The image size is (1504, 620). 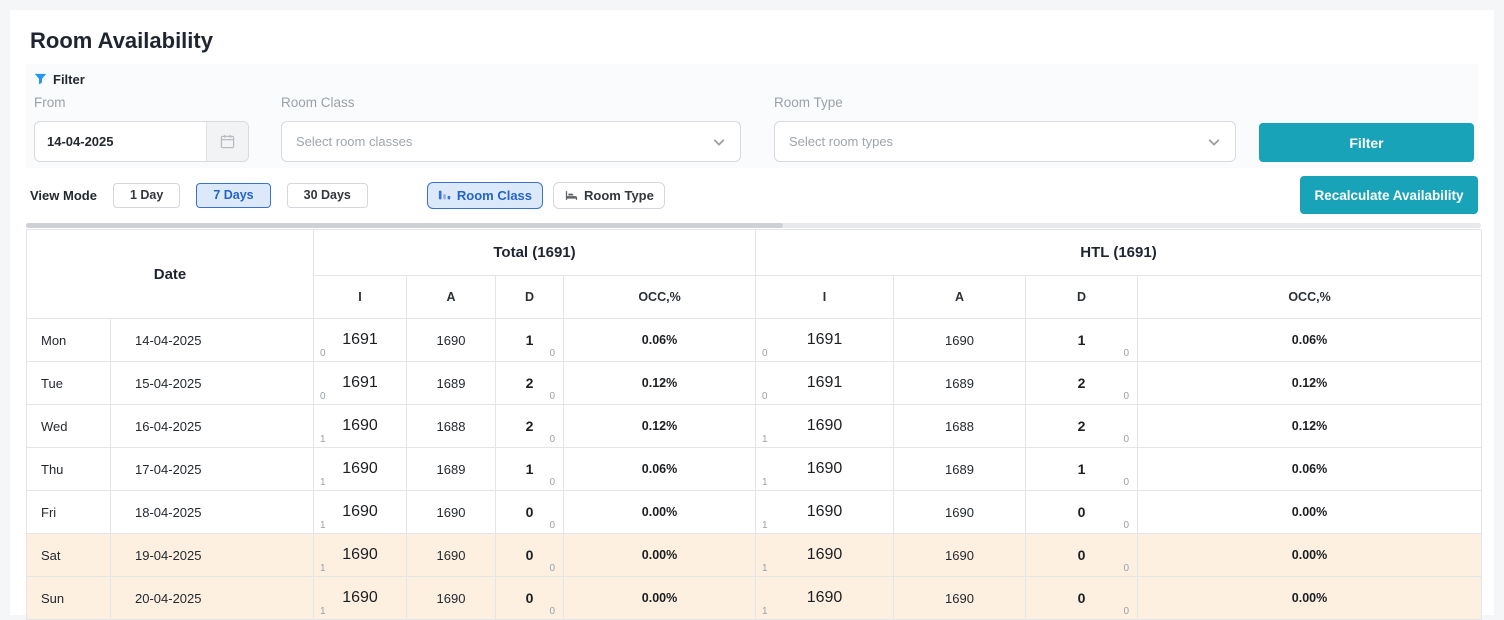 I want to click on chevron-down-icon, so click(x=719, y=142).